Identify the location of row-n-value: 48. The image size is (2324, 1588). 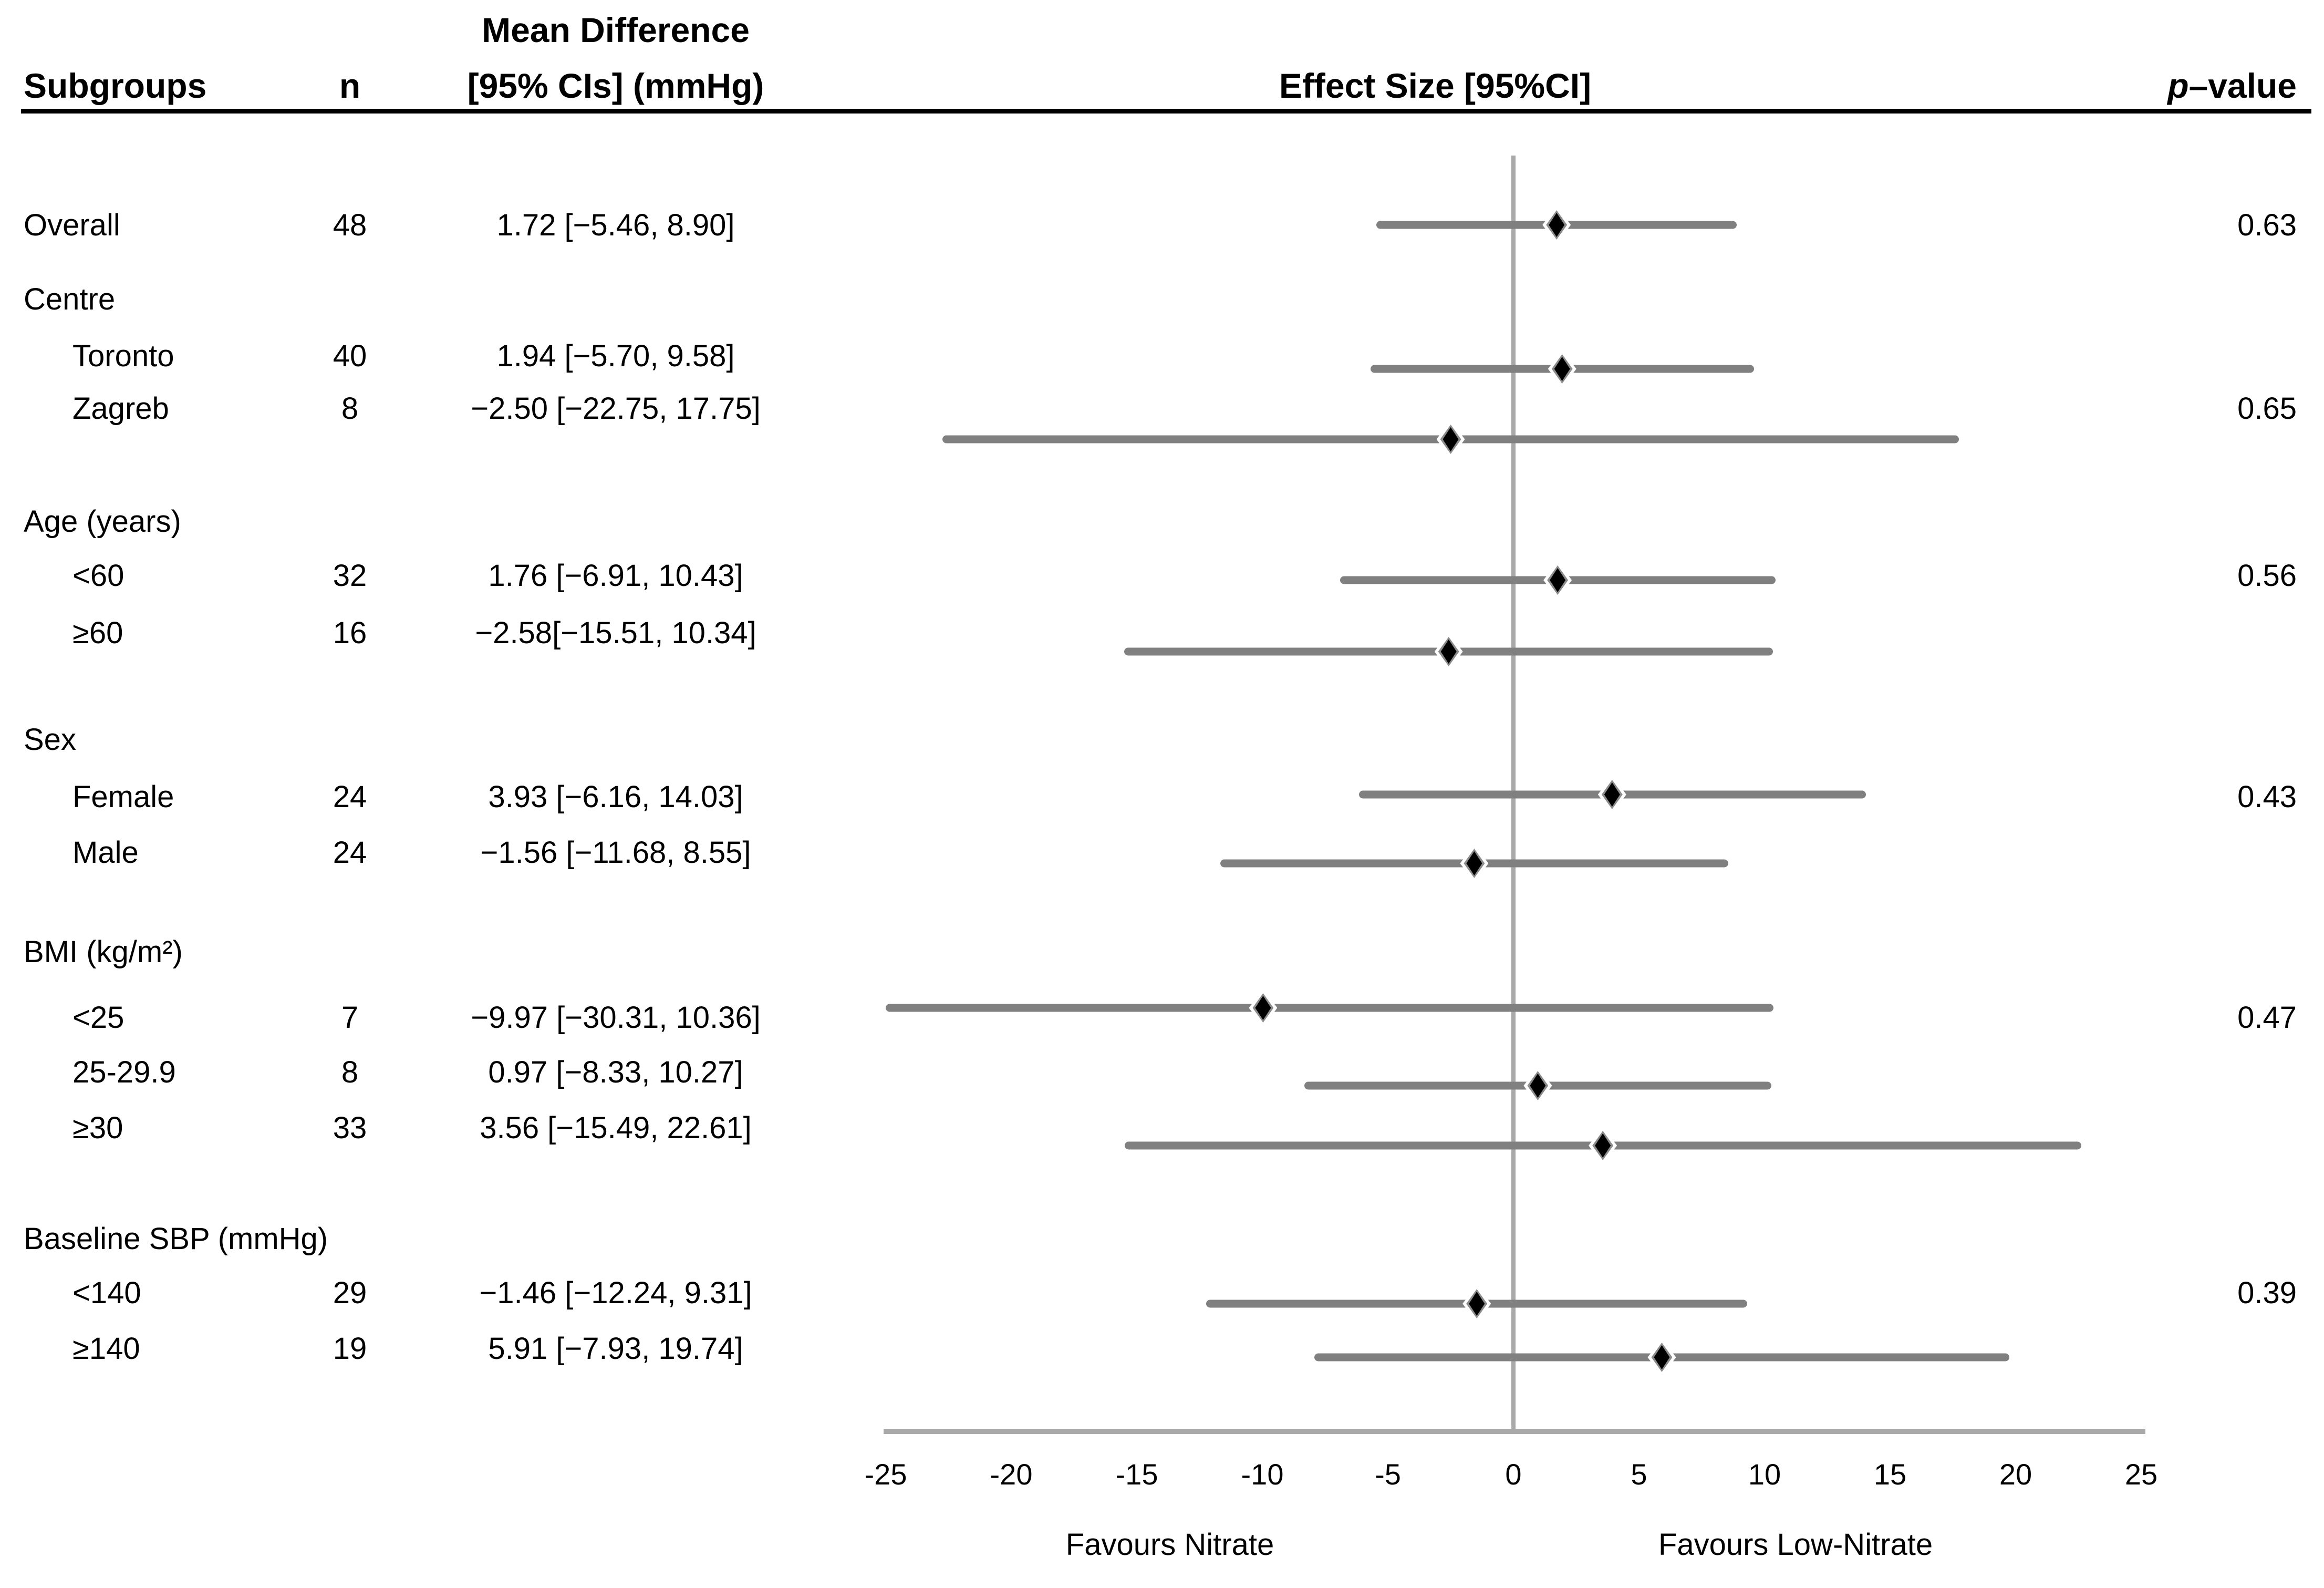
(350, 225).